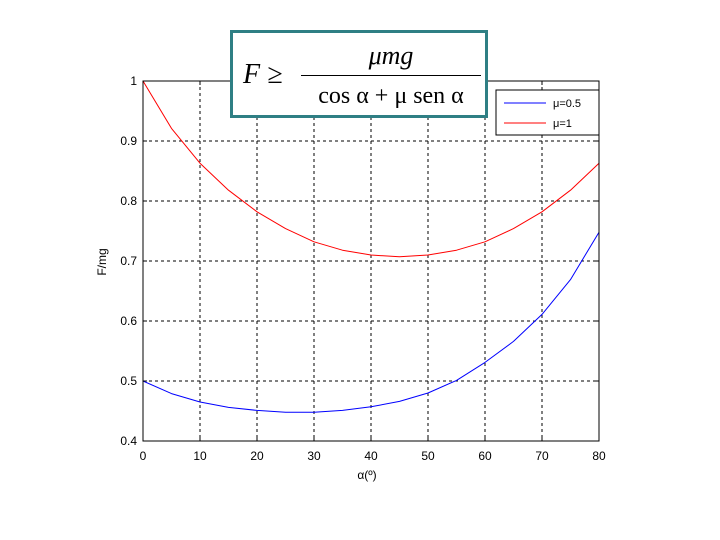  Describe the element at coordinates (143, 456) in the screenshot. I see `x-tick-label: 0` at that location.